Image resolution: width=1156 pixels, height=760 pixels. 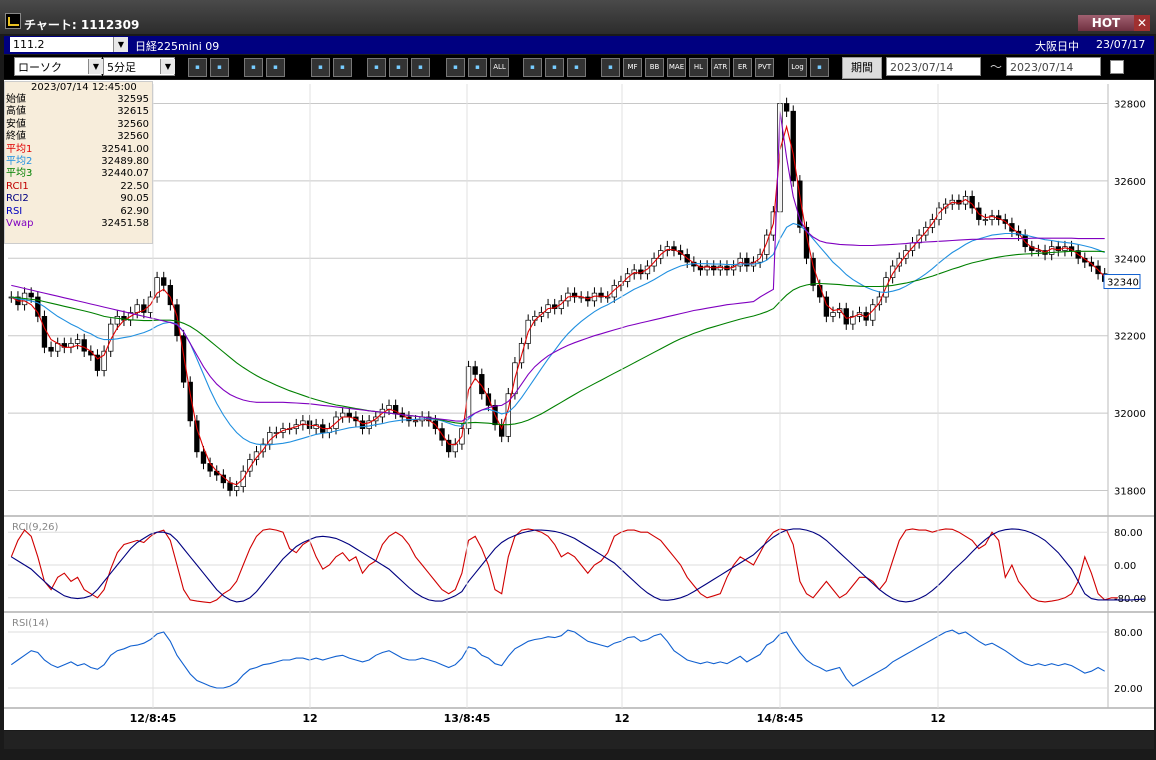 I want to click on toolbar-button-all: ALL, so click(x=499, y=67).